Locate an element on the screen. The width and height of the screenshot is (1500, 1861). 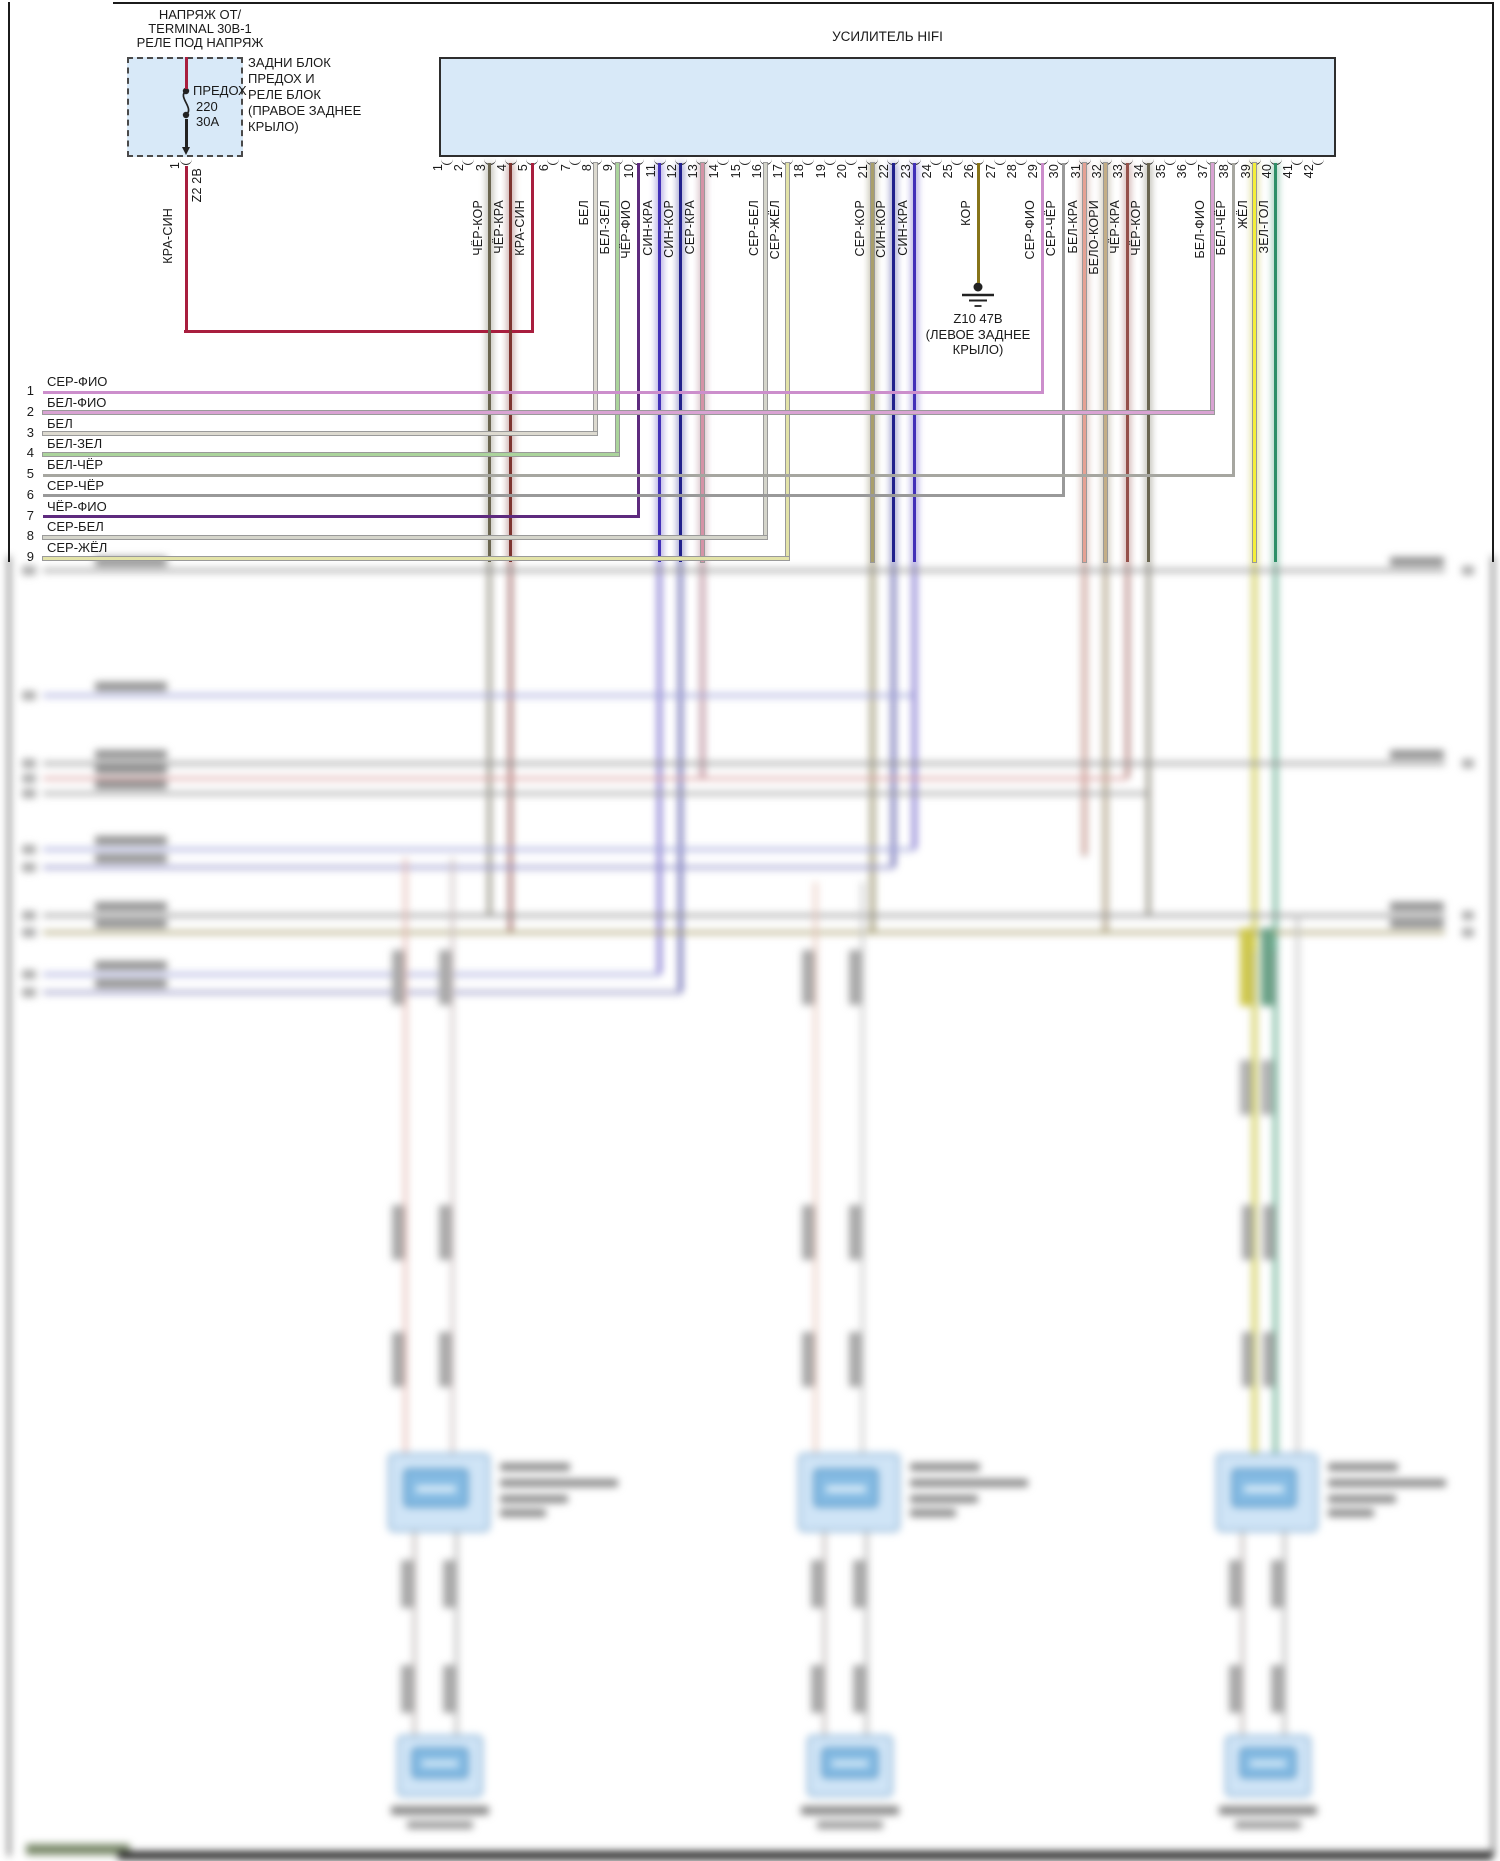
pin-number: 7 is located at coordinates (565, 168).